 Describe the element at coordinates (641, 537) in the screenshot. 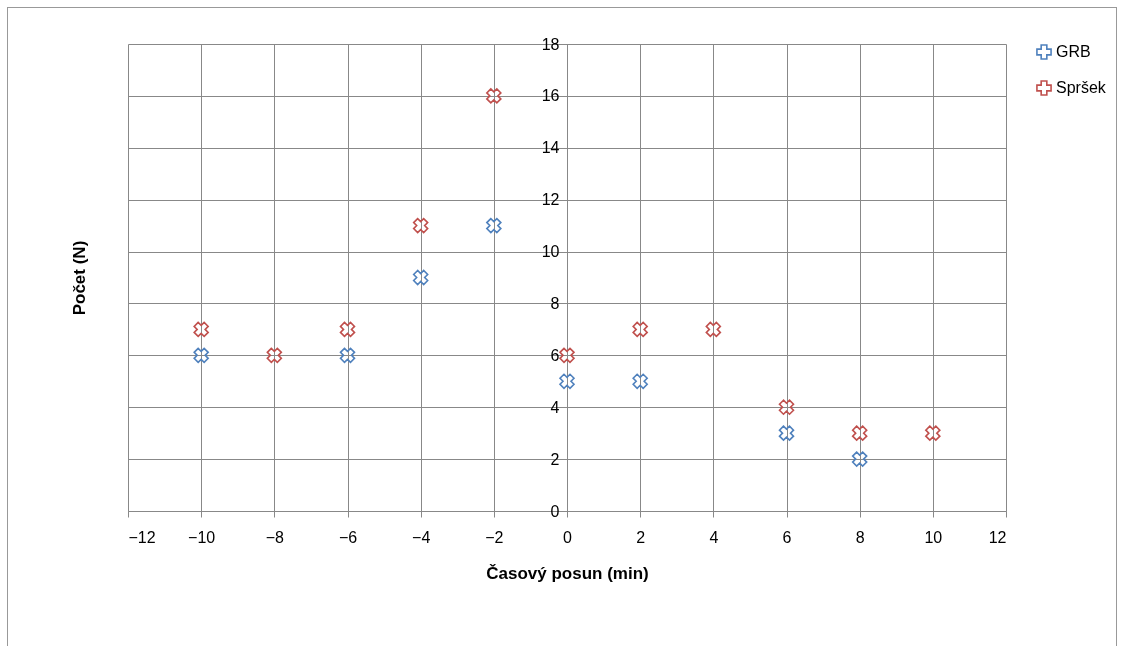

I see `x-tick-label: 2` at that location.